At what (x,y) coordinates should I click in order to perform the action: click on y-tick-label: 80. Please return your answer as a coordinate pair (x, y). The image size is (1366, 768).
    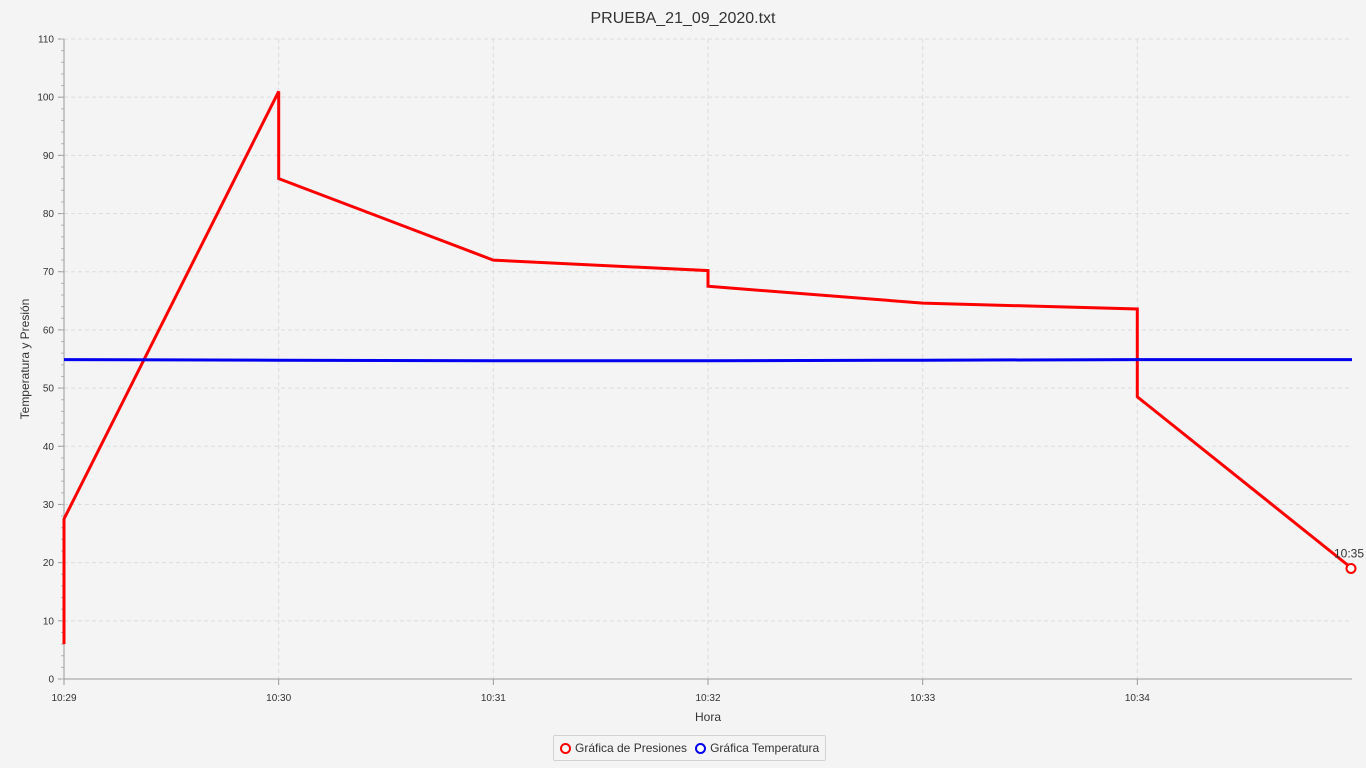
    Looking at the image, I should click on (49, 214).